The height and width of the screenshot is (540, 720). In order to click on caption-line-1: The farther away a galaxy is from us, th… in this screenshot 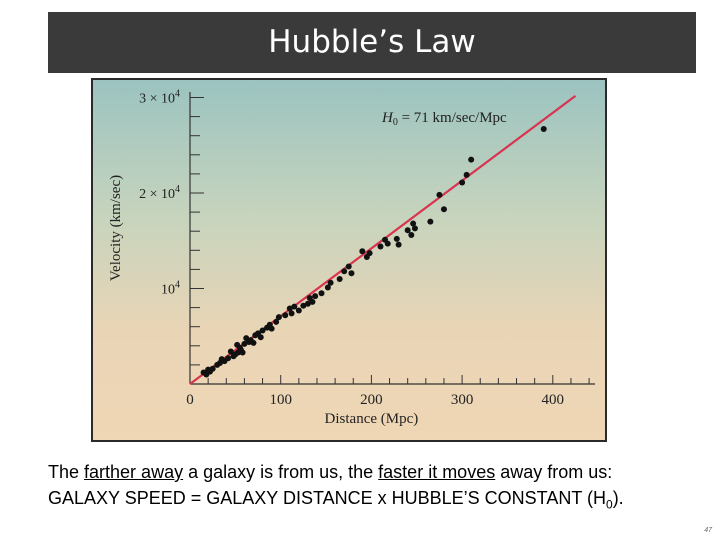, I will do `click(378, 472)`.